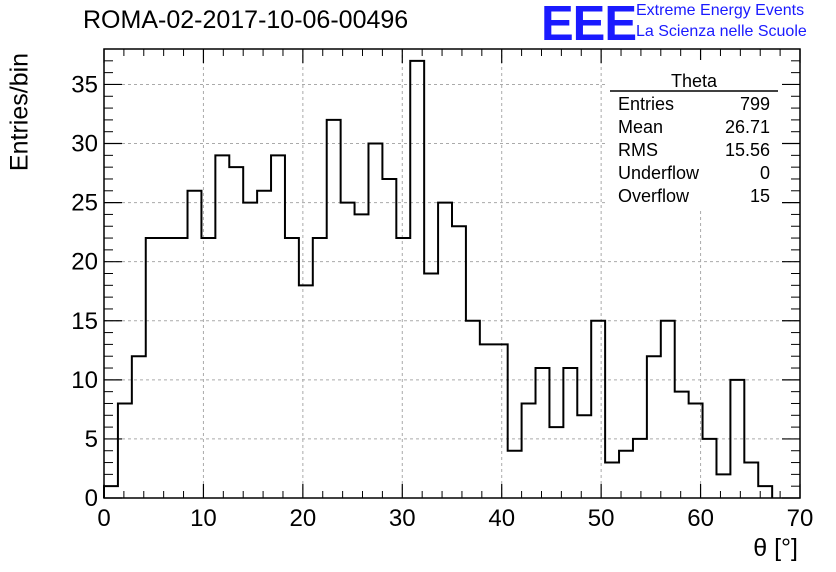 The width and height of the screenshot is (836, 572). What do you see at coordinates (84, 144) in the screenshot?
I see `y-tick-label: 30` at bounding box center [84, 144].